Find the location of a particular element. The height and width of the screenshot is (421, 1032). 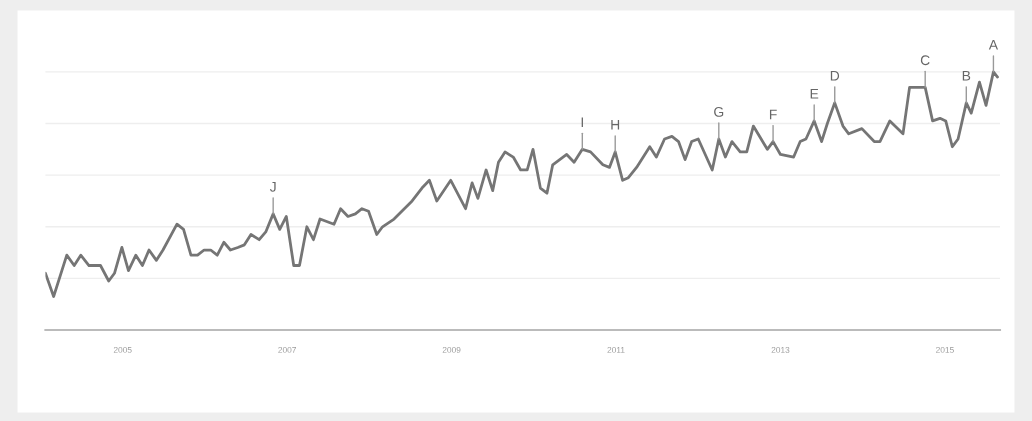

x-tick-label: 2011 is located at coordinates (616, 349).